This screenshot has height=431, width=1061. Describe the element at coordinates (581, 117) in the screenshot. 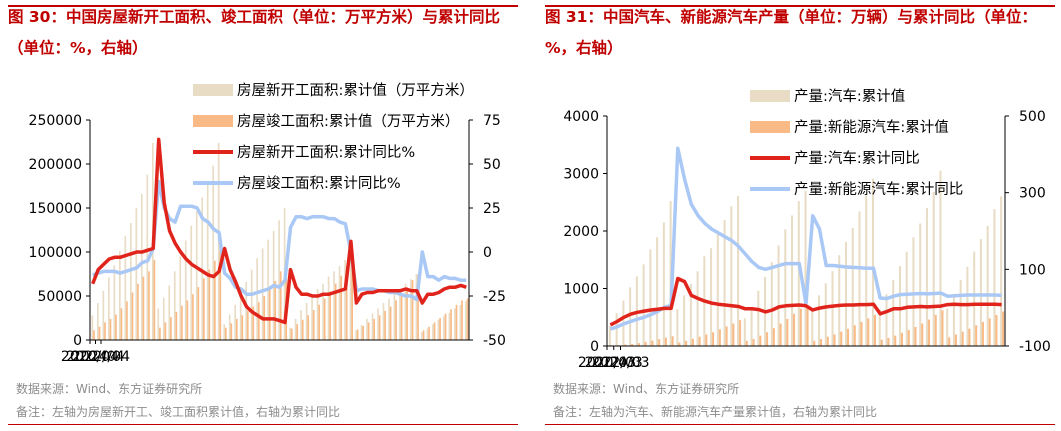

I see `left-tick-label: 4000` at that location.